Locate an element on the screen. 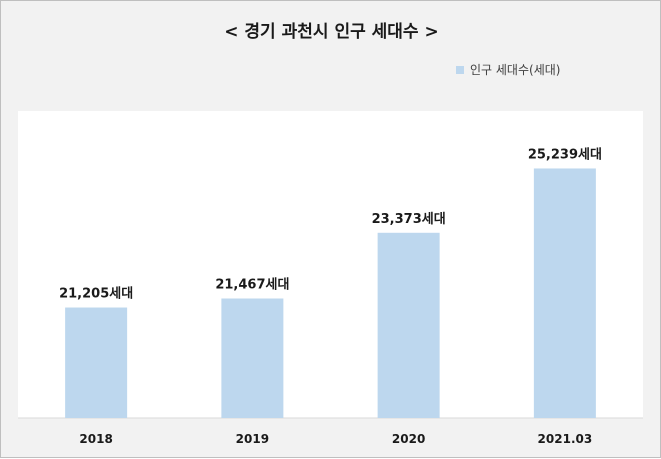 This screenshot has height=459, width=661. data-label-2020: 23,373세대 is located at coordinates (409, 219).